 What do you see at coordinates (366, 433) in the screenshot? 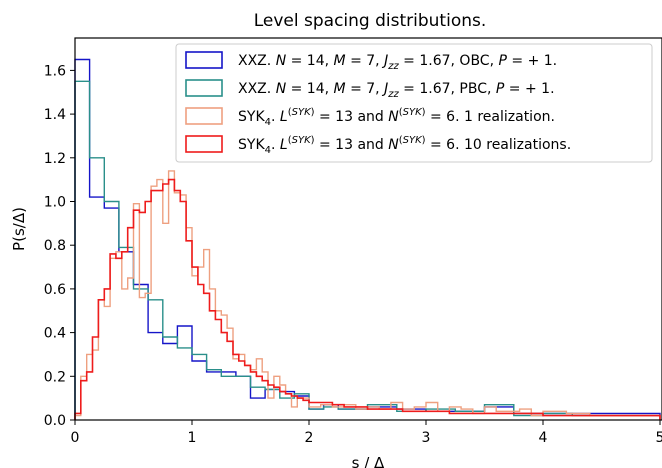
I see `x-axis: 0 1 2 3 4 5` at bounding box center [366, 433].